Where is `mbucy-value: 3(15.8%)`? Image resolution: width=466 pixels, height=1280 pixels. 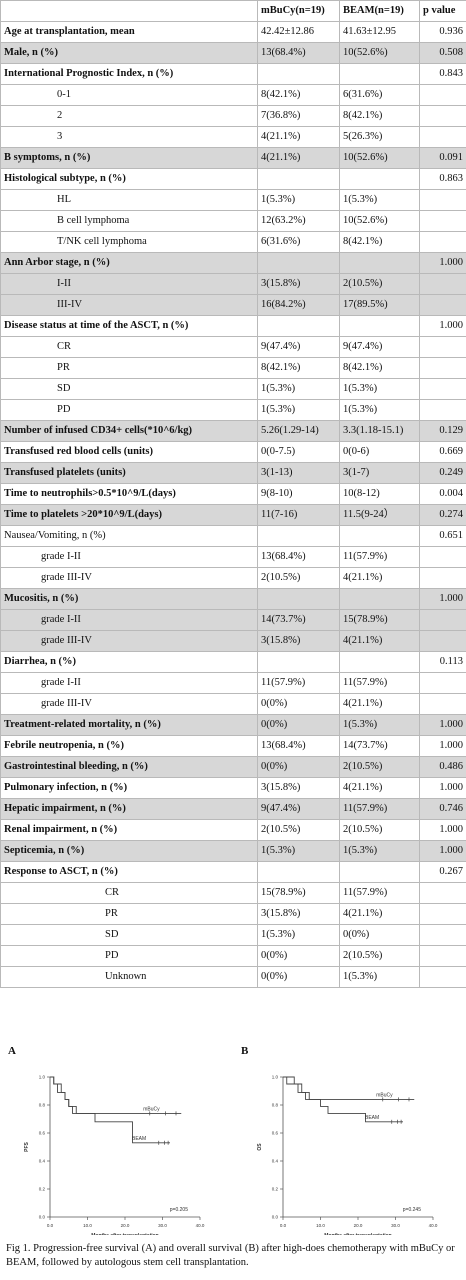 mbucy-value: 3(15.8%) is located at coordinates (298, 641).